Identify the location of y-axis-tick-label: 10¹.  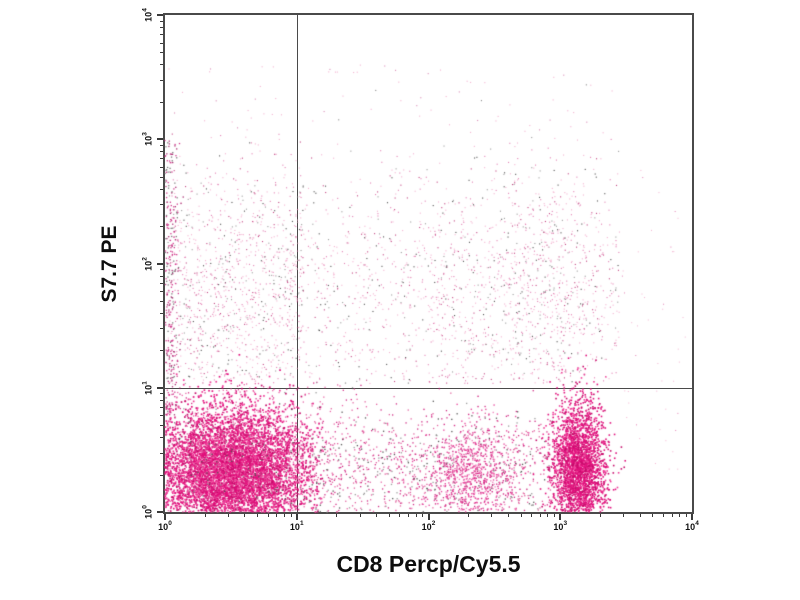
(147, 387).